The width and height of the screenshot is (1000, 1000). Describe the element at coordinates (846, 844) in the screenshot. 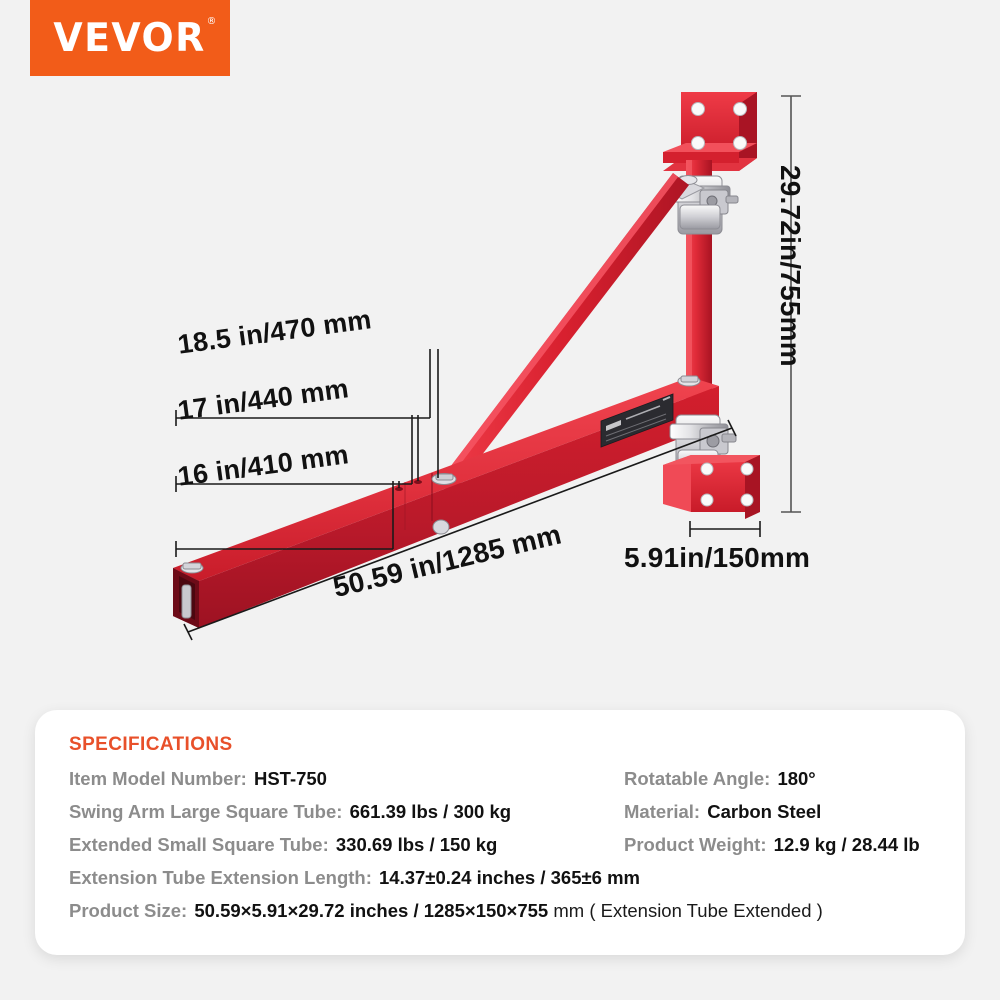

I see `spec-value: 12.9 kg / 28.44 lb` at that location.